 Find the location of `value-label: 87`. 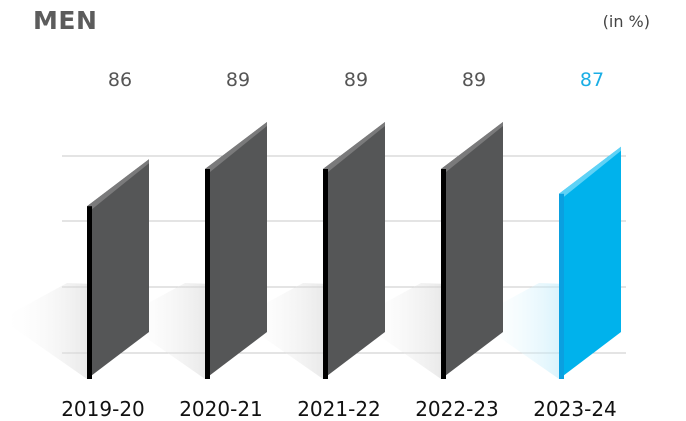

value-label: 87 is located at coordinates (592, 80).